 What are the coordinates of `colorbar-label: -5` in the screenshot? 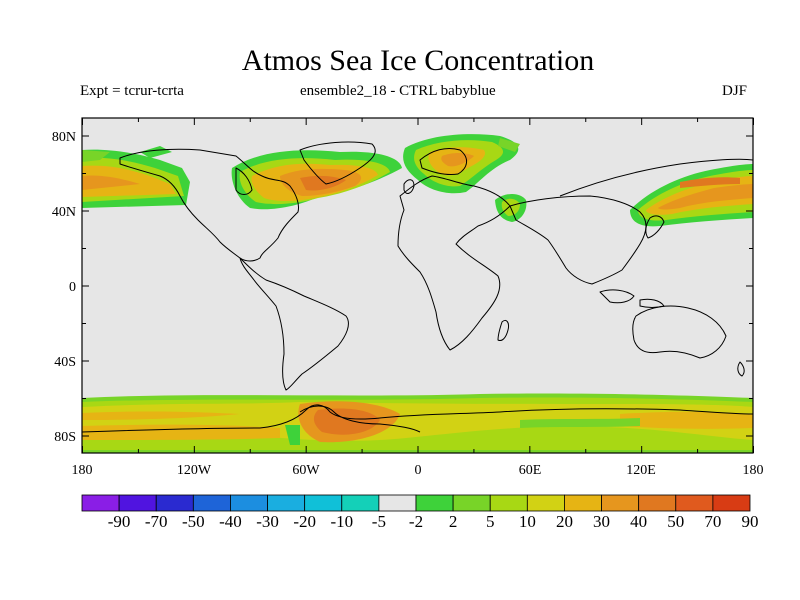 It's located at (379, 521).